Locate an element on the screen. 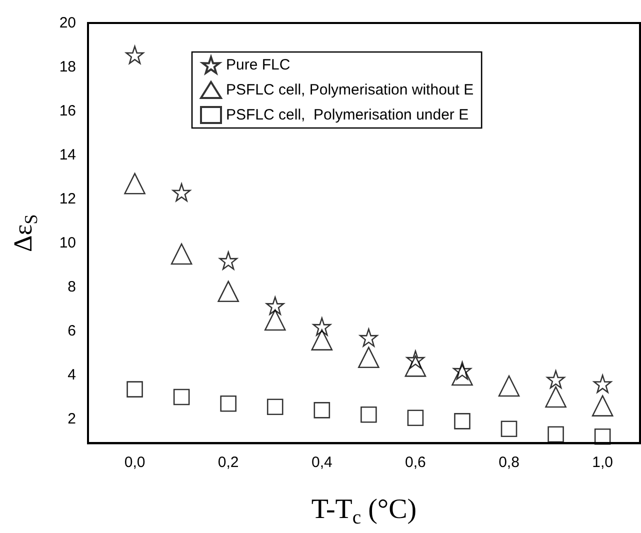 The image size is (641, 533). x-tick-label: 1,0 is located at coordinates (603, 463).